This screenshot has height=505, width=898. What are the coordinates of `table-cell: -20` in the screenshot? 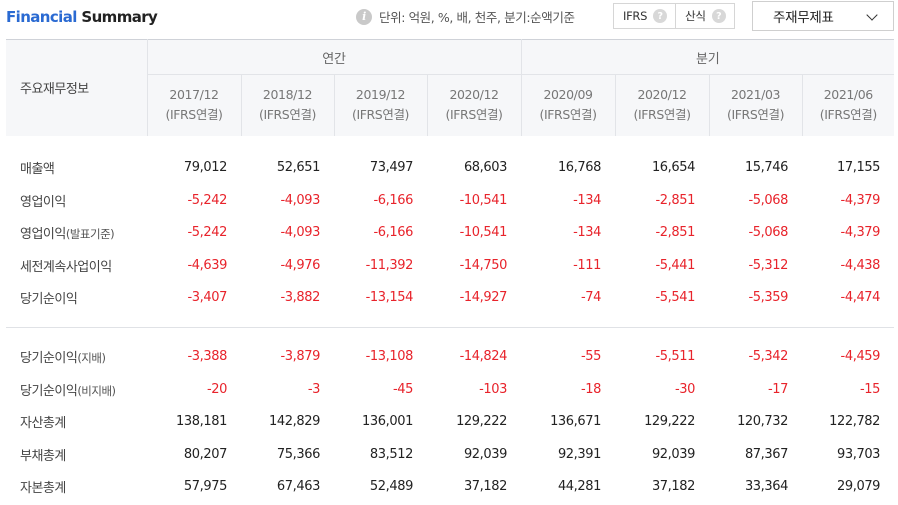 It's located at (216, 389).